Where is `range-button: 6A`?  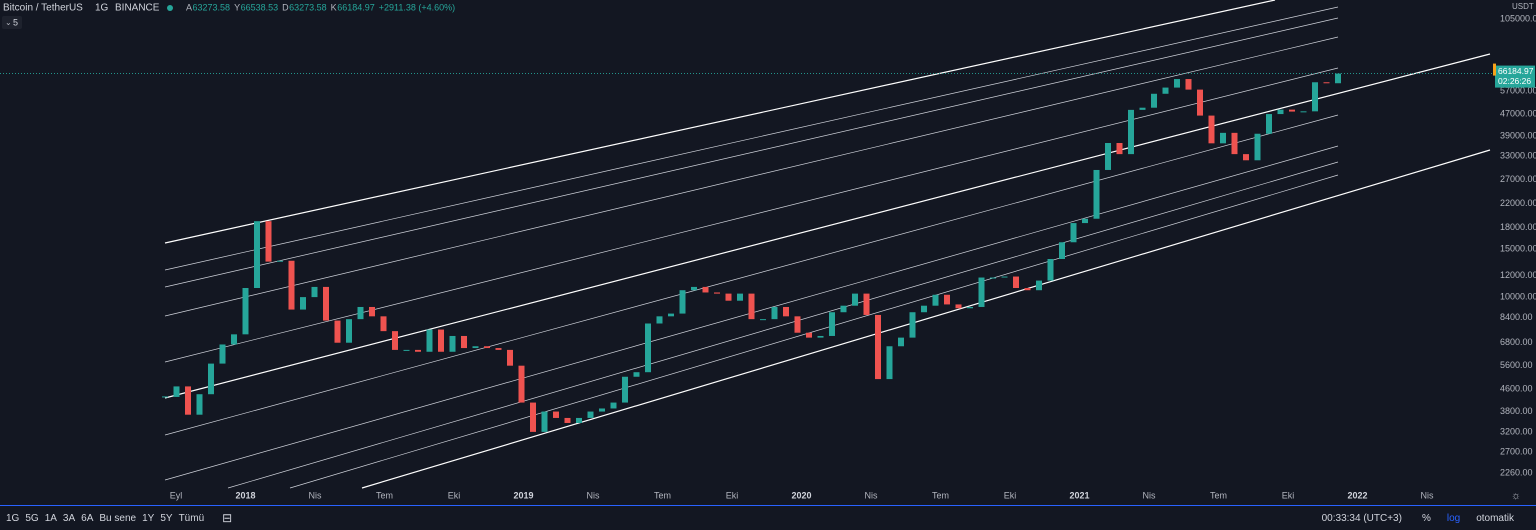
range-button: 6A is located at coordinates (87, 518).